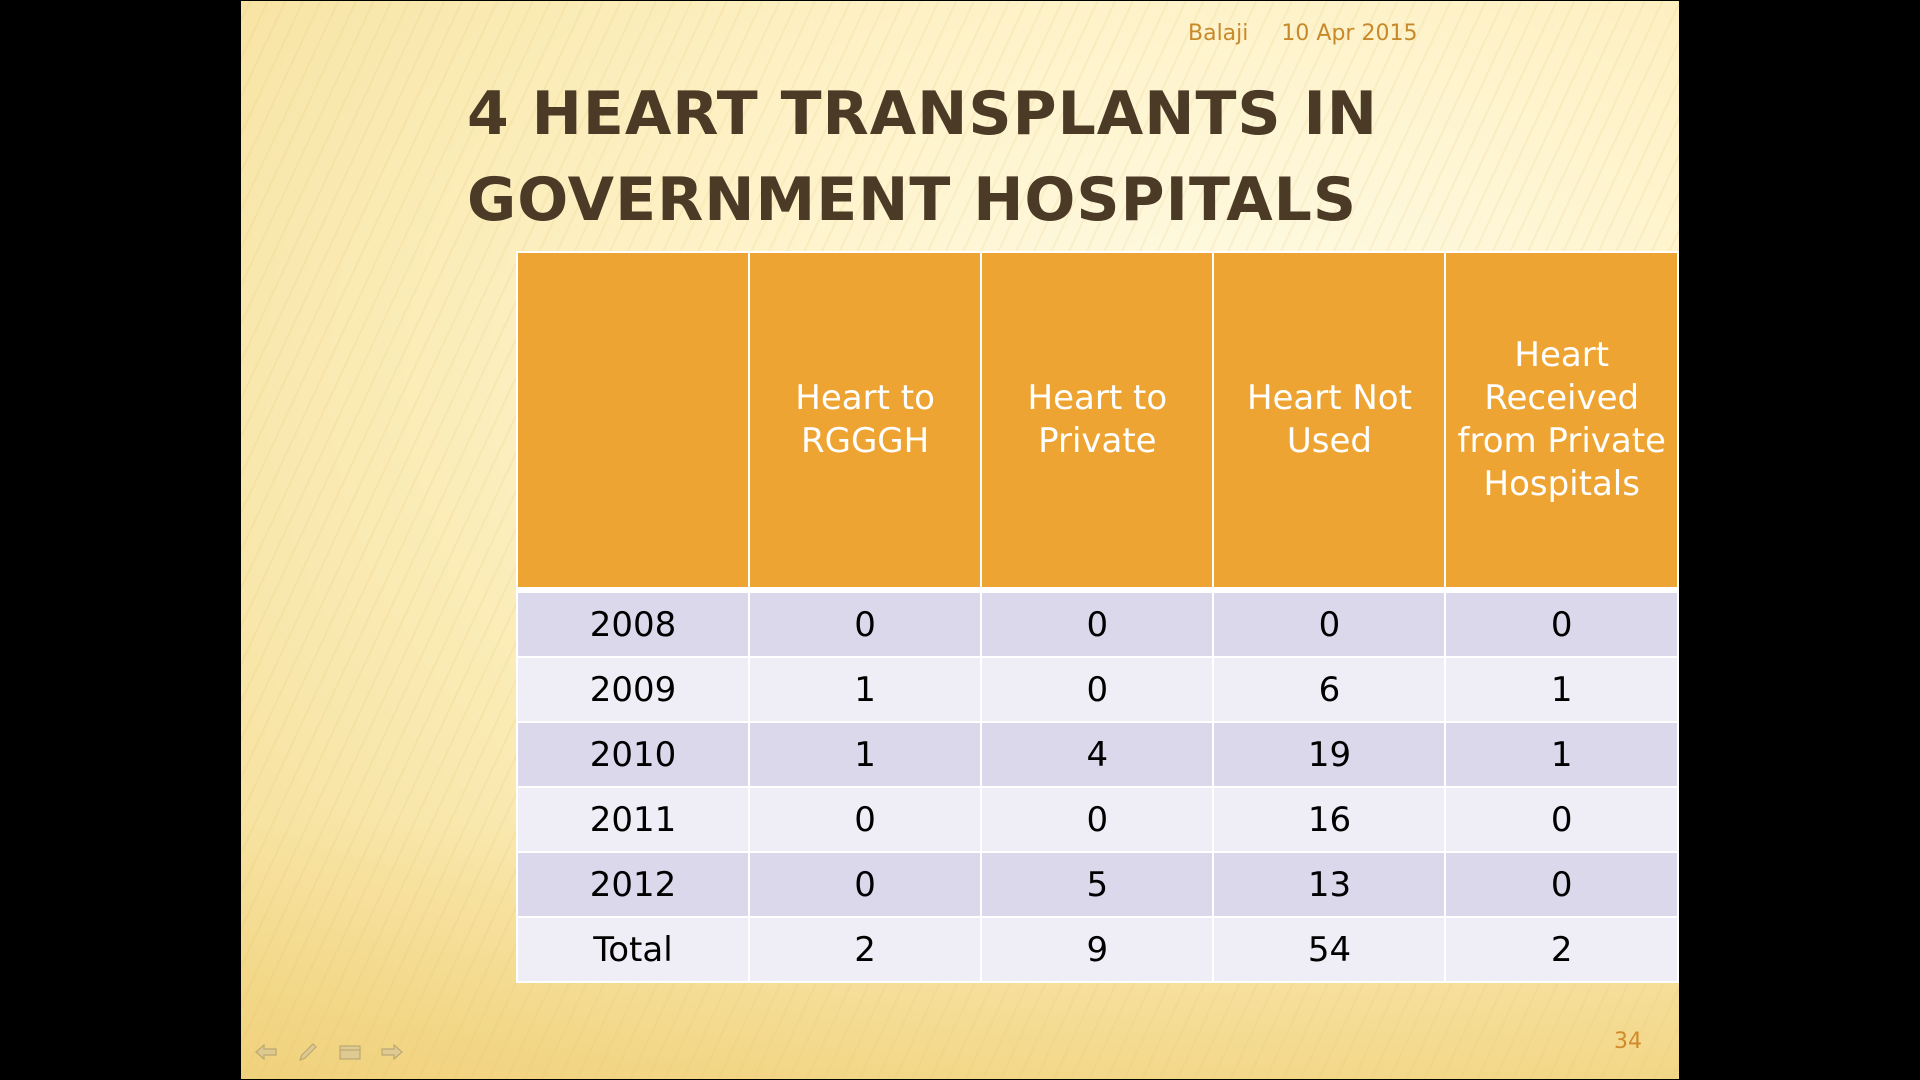 This screenshot has height=1080, width=1920. Describe the element at coordinates (1349, 33) in the screenshot. I see `date-label: 10 Apr 2015` at that location.